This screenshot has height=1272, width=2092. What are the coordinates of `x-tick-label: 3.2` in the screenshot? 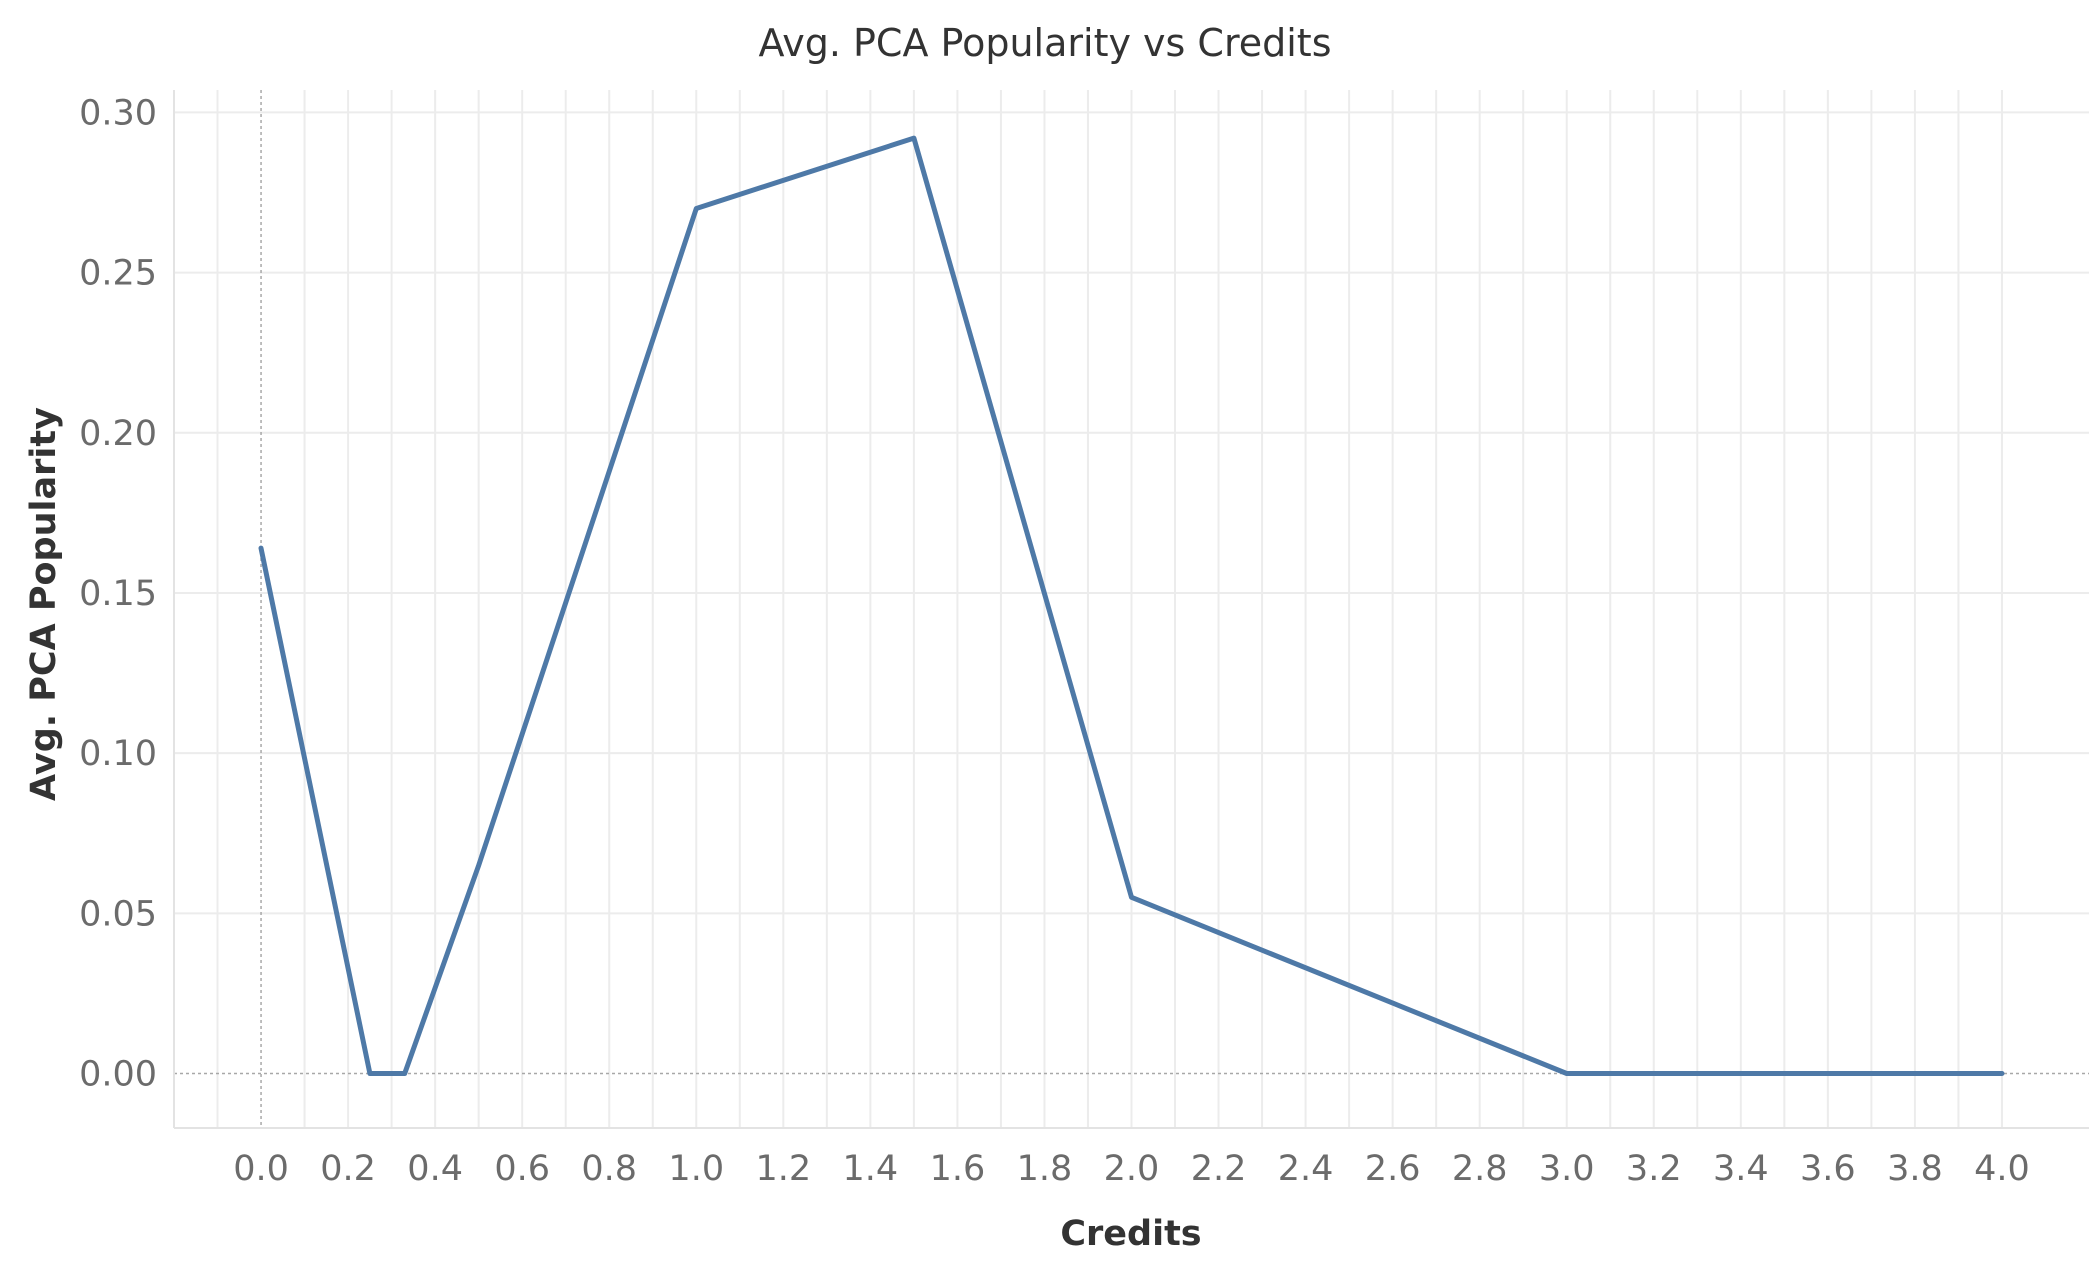 It's located at (1654, 1169).